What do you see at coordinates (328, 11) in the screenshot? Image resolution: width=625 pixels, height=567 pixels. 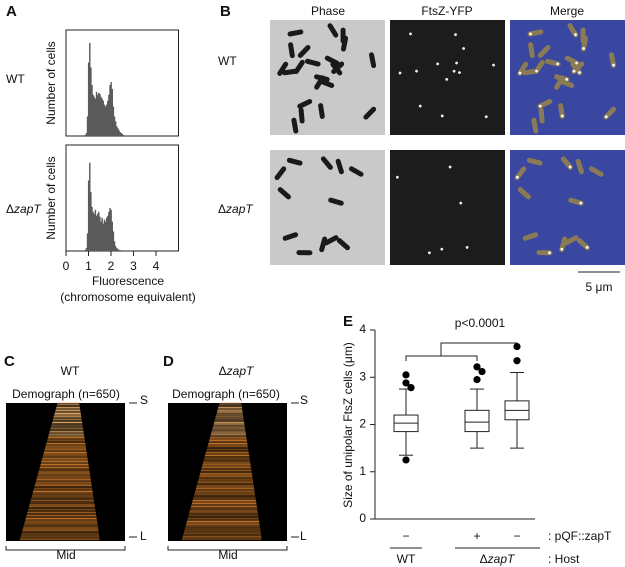 I see `column-header: Phase` at bounding box center [328, 11].